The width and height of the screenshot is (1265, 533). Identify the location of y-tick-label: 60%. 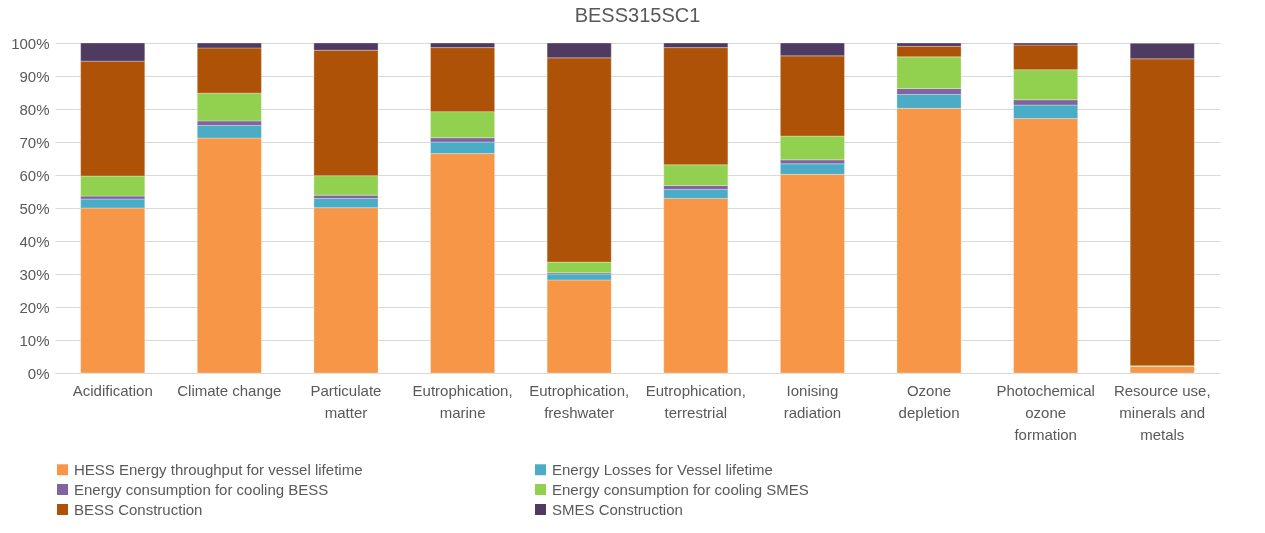
(34, 175).